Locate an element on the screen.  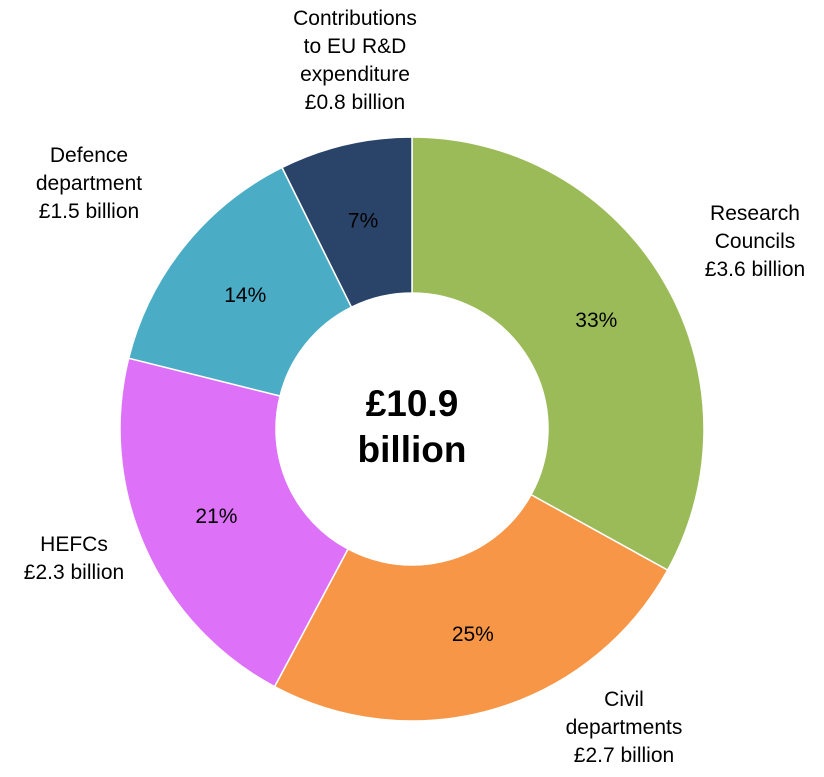
category-label-line: £3.6 billion is located at coordinates (755, 269).